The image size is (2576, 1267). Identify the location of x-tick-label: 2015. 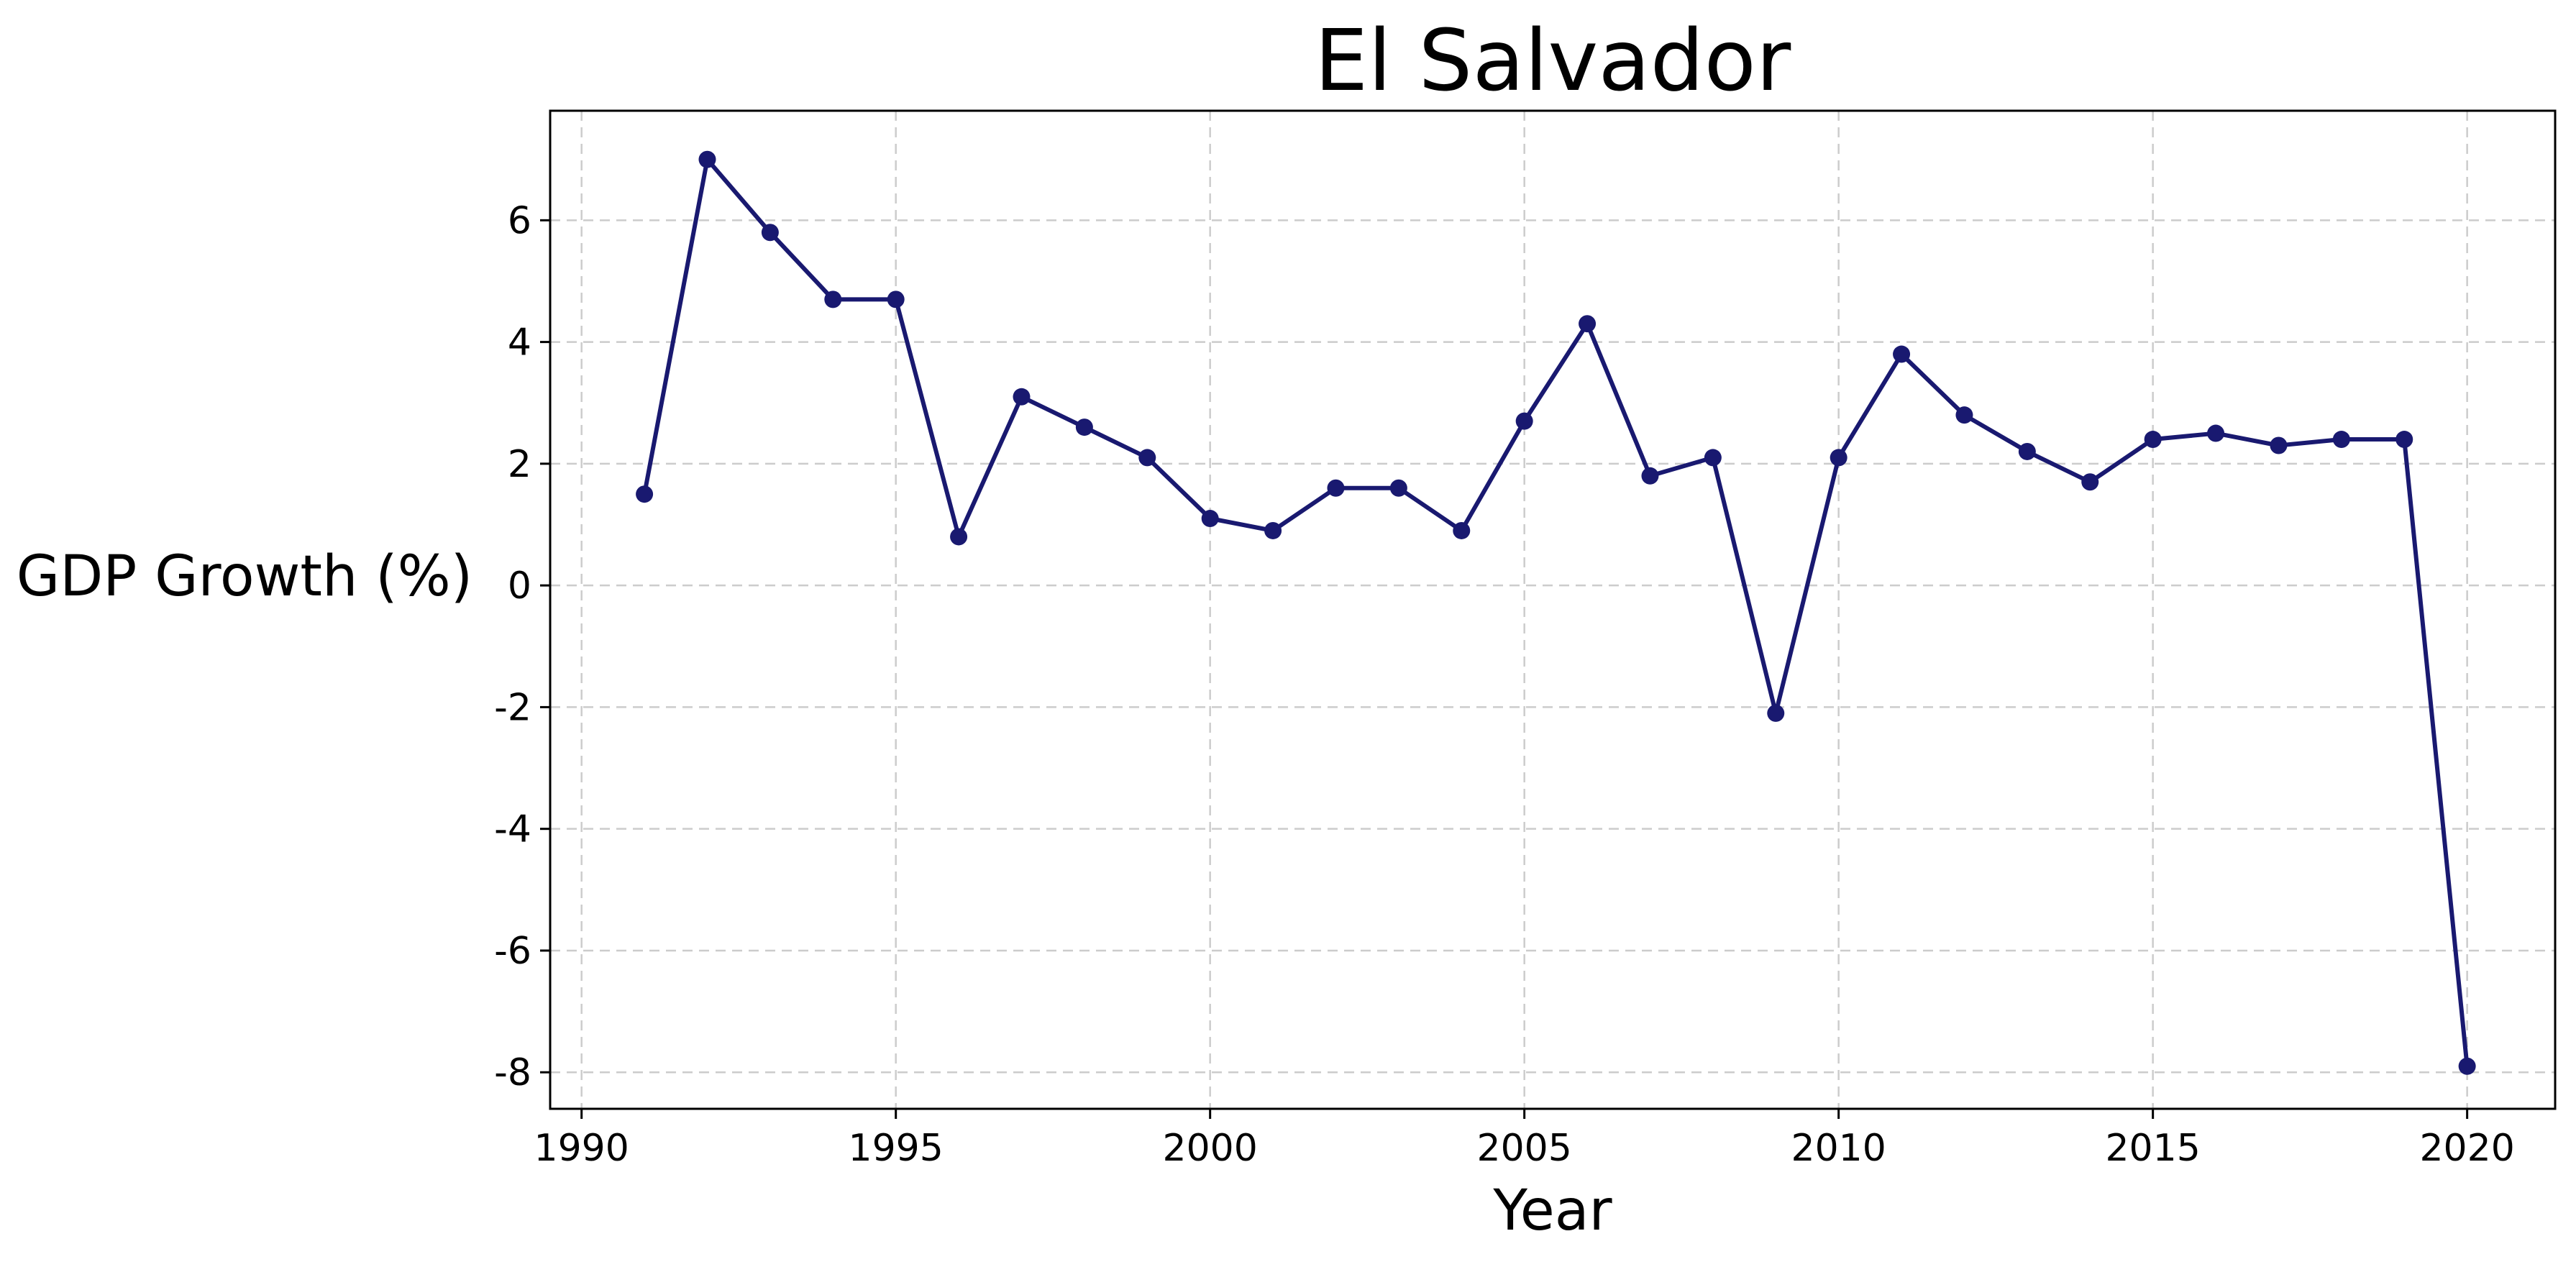
(2152, 1148).